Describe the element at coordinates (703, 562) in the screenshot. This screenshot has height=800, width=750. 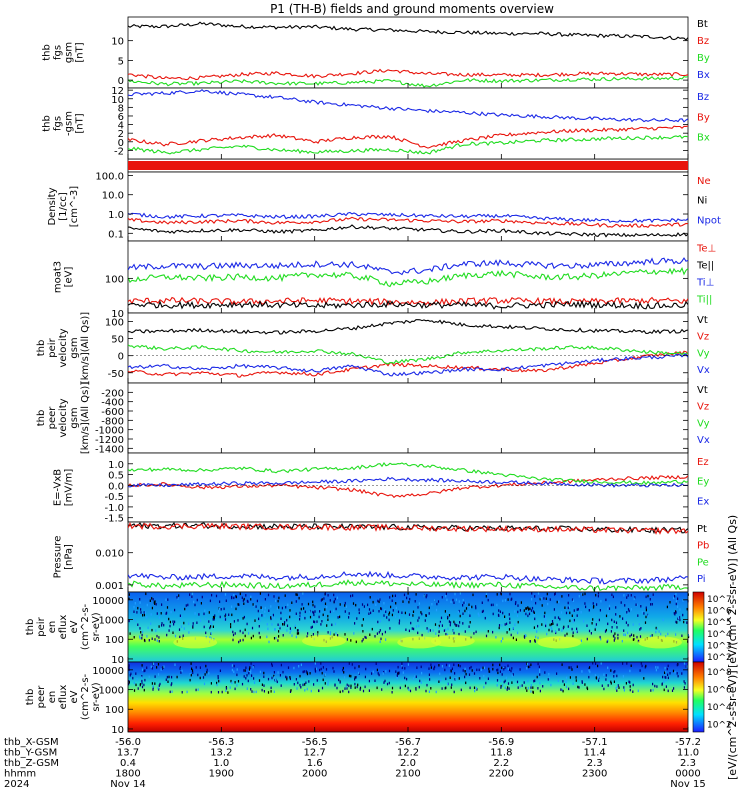
I see `legend-Pe: Pe` at that location.